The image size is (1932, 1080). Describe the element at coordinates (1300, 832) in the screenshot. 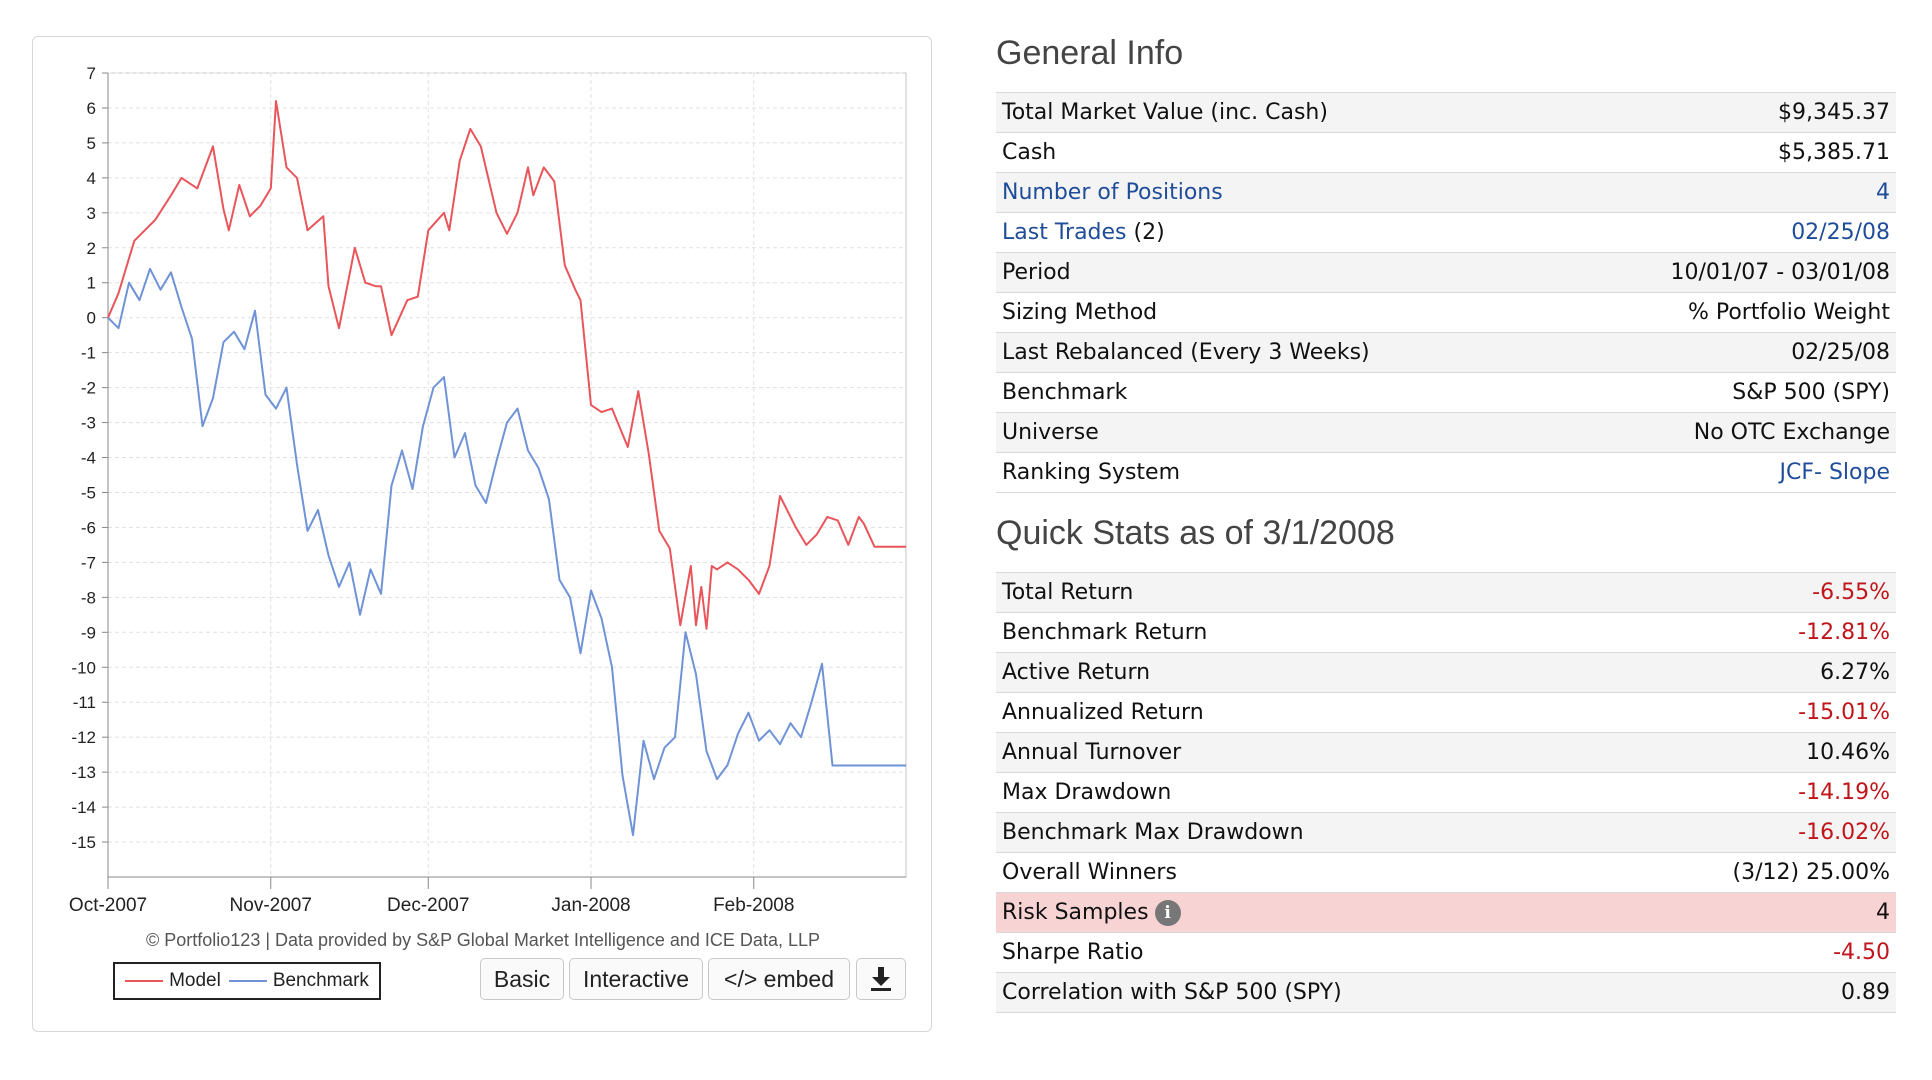

I see `label-benchmark-max-drawdown: Benchmark Max Drawdown` at that location.